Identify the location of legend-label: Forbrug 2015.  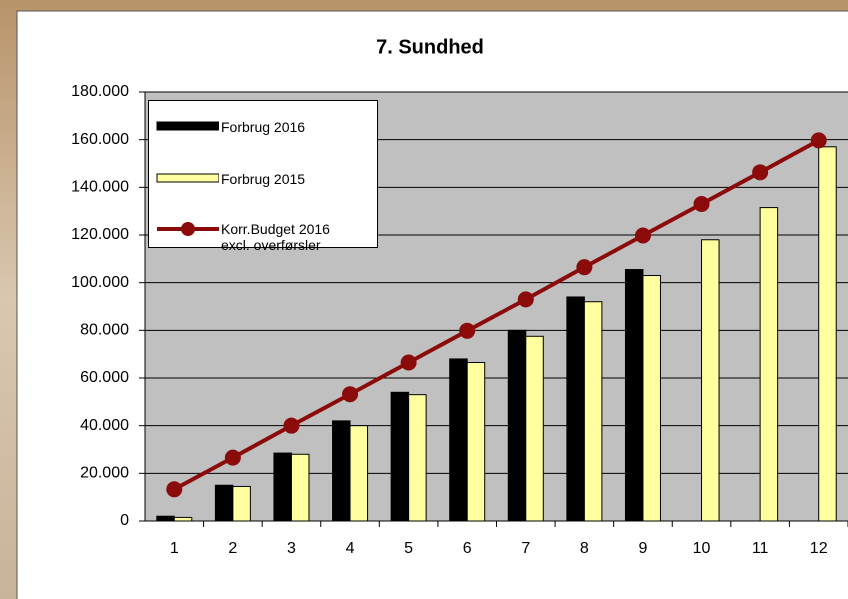
(263, 179).